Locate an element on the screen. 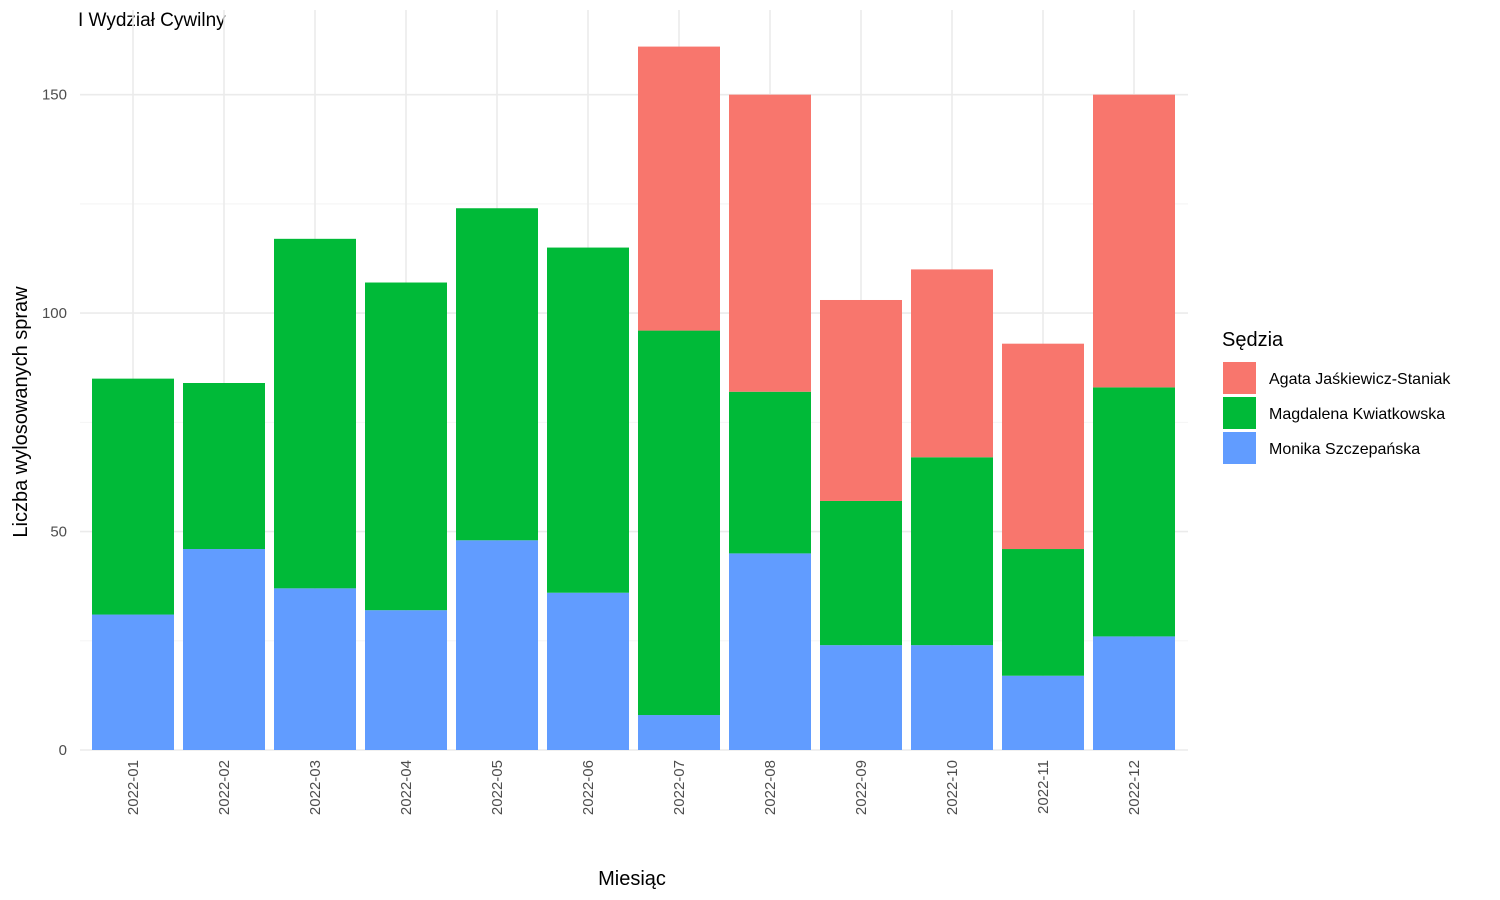  x-tick-label: 2022-08 is located at coordinates (770, 787).